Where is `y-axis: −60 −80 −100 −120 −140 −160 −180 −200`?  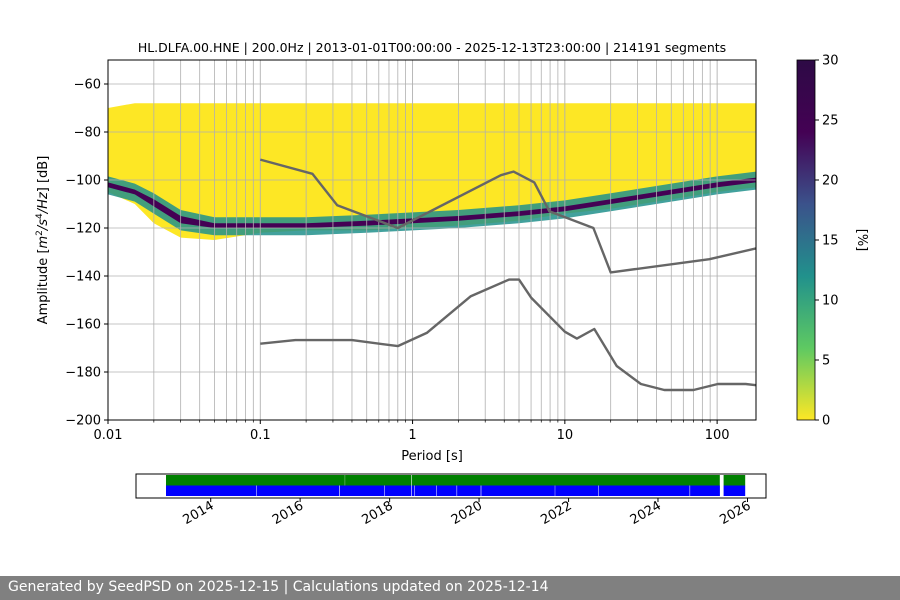
y-axis: −60 −80 −100 −120 −140 −160 −180 −200 is located at coordinates (86, 253).